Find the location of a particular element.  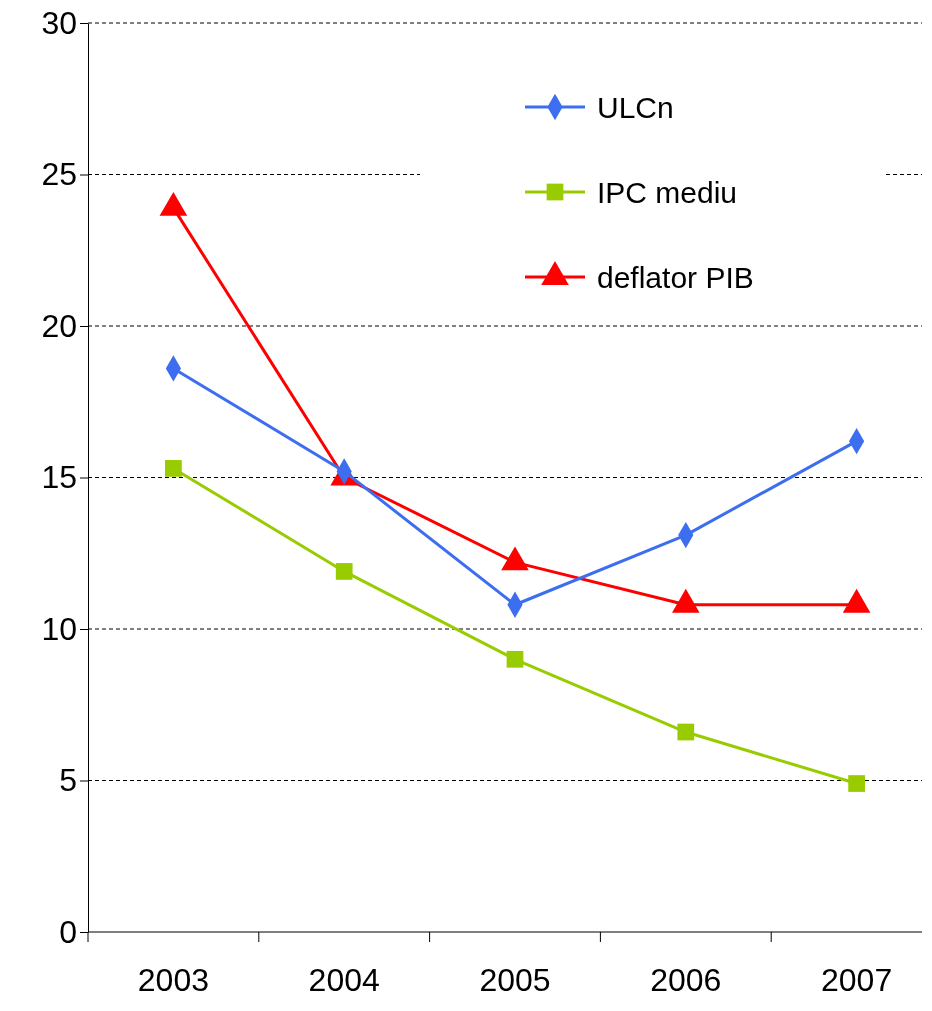

x-tick-label: 2005 is located at coordinates (515, 979).